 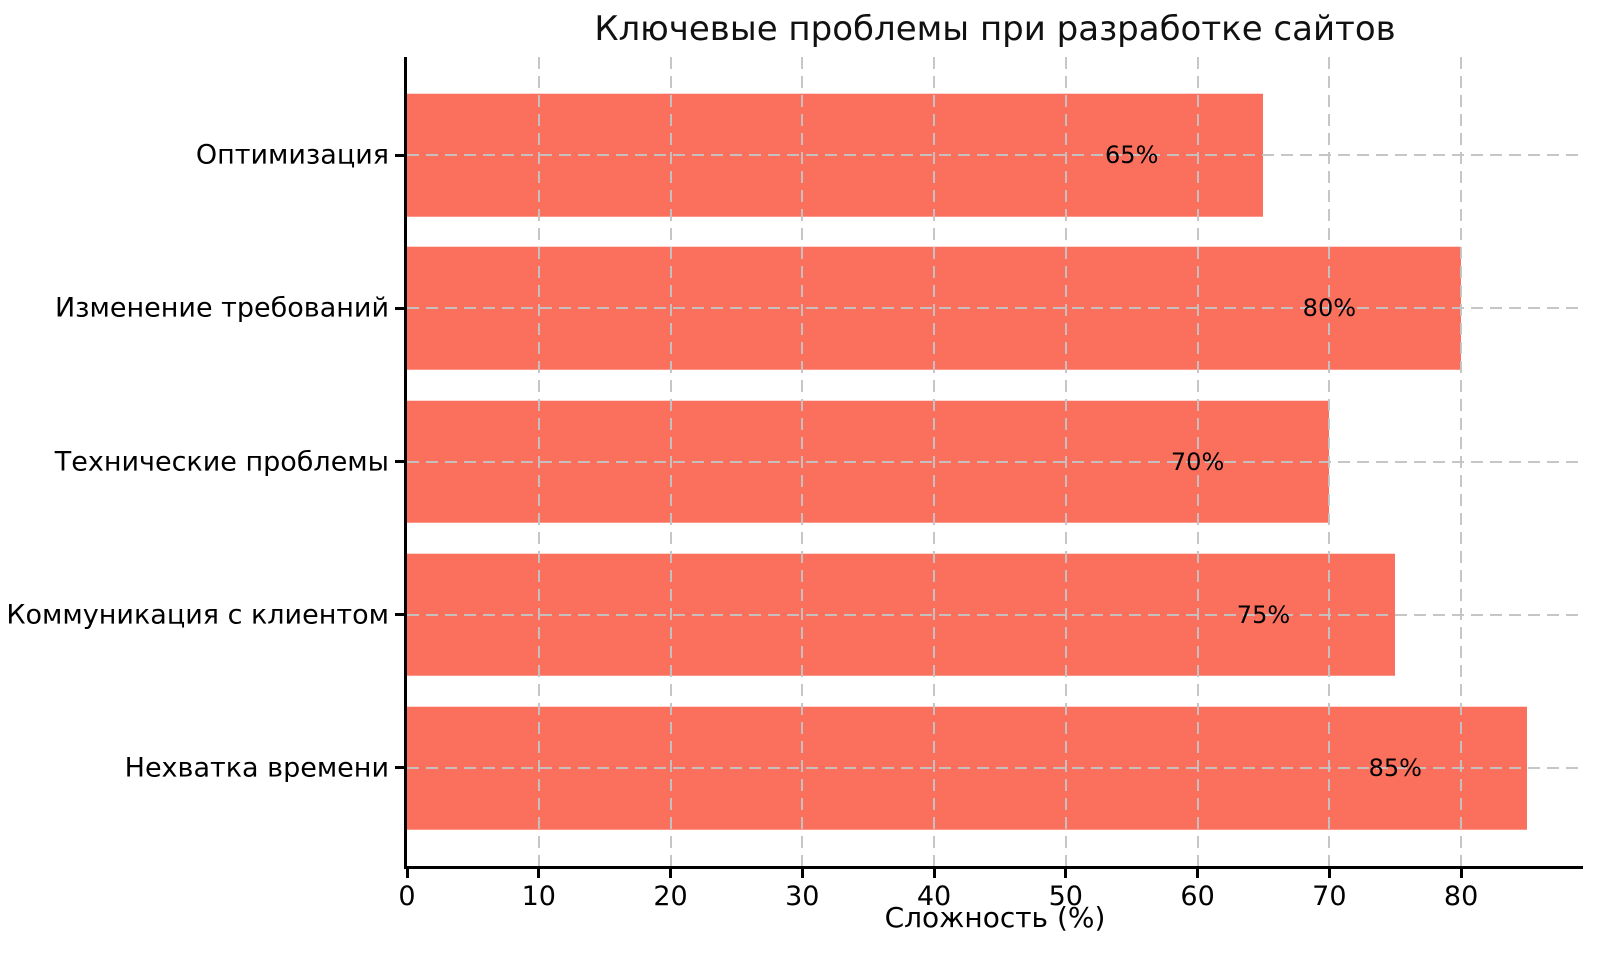 I want to click on bar-value-label: 75%, so click(x=1263, y=614).